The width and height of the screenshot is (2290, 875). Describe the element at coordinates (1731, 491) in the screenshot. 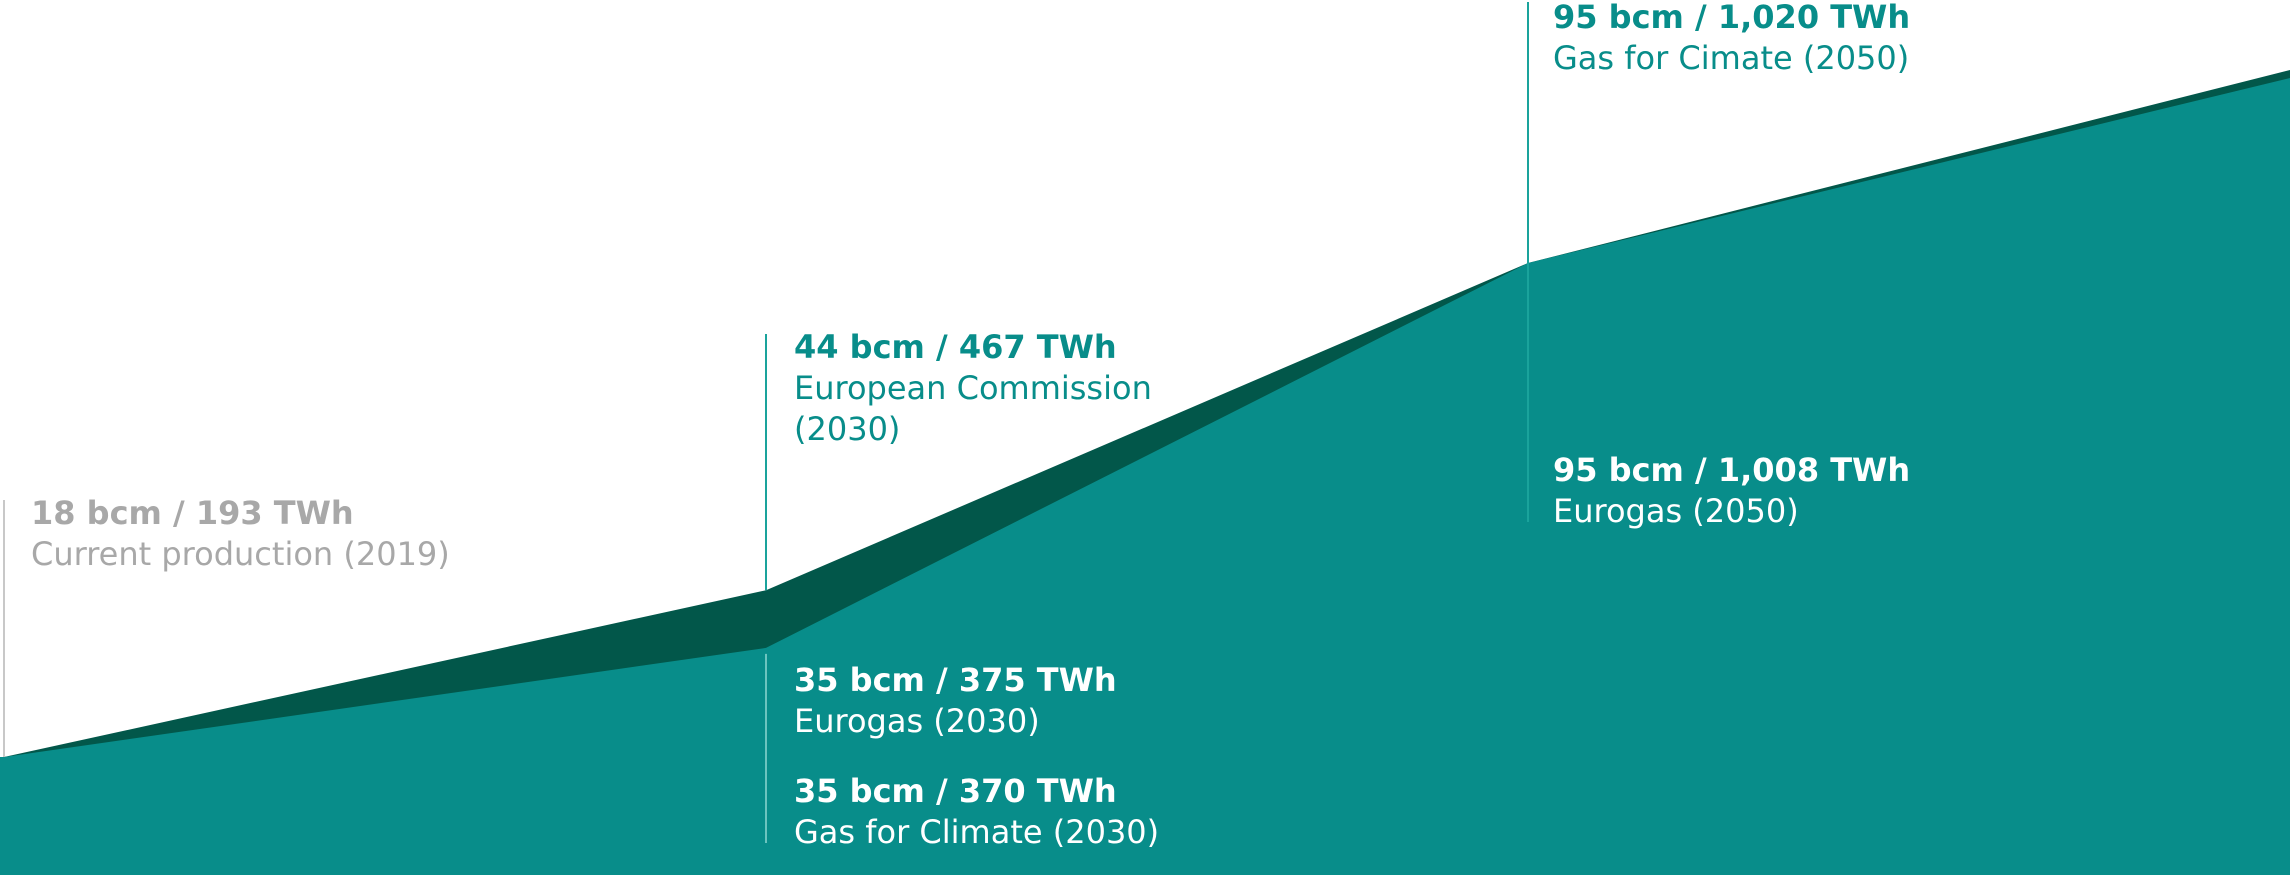

I see `annotation-eurogas-2050: 95 bcm / 1,008 TWh Eurogas (2050)` at that location.